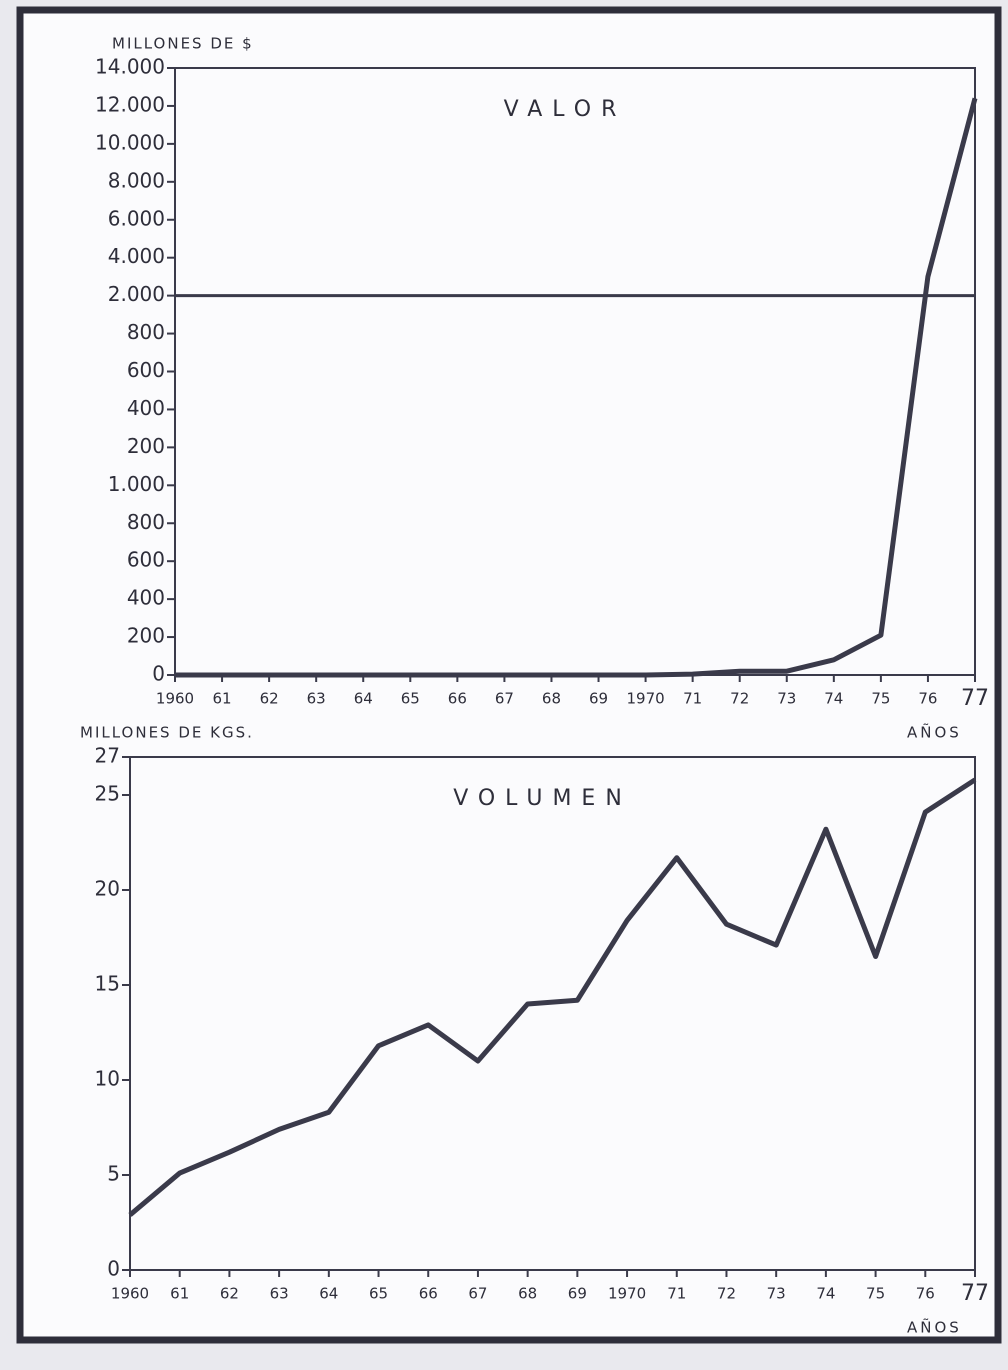  What do you see at coordinates (130, 67) in the screenshot?
I see `y-tick-label: 14.000` at bounding box center [130, 67].